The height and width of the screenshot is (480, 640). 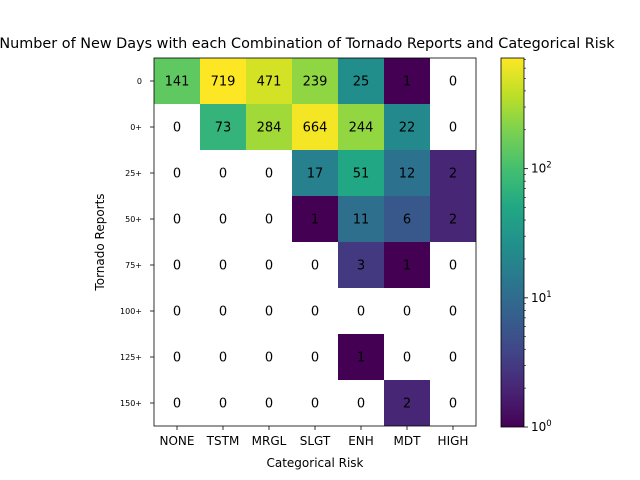 I want to click on y-tick-label: 50+, so click(x=133, y=219).